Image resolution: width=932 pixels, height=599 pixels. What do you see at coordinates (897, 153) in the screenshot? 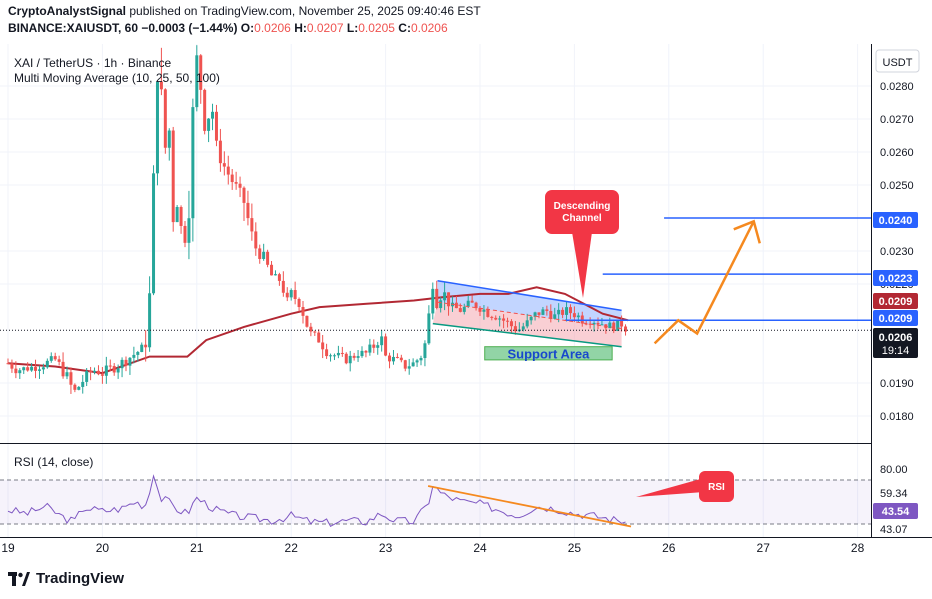
I see `price-tick-label: 0.0260` at bounding box center [897, 153].